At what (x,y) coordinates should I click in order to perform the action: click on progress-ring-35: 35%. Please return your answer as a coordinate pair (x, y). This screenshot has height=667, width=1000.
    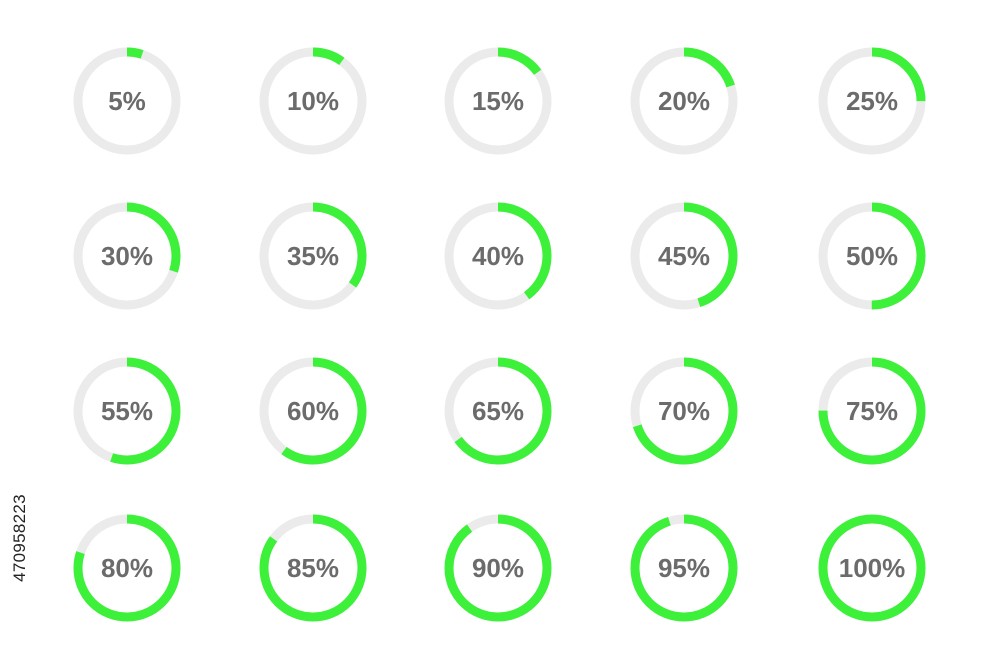
    Looking at the image, I should click on (313, 256).